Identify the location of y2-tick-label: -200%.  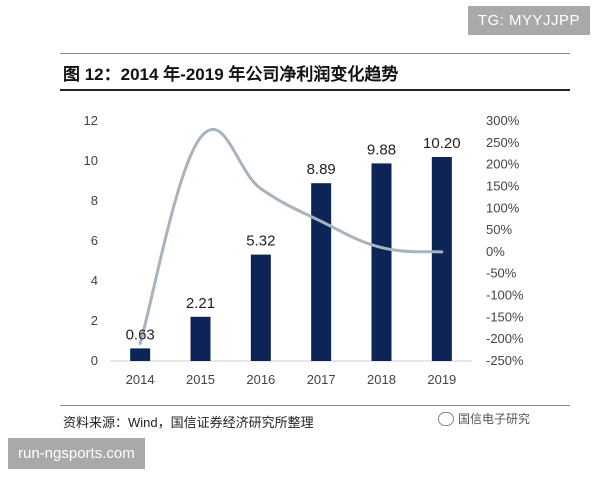
(505, 338).